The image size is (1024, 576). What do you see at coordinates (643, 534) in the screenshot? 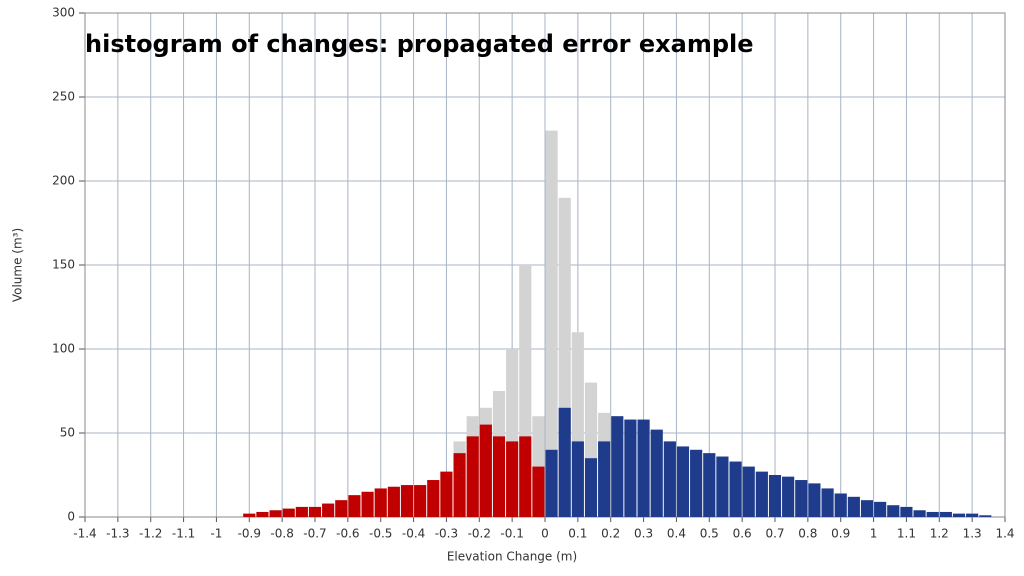
I see `x-tick-label: 0.3` at bounding box center [643, 534].